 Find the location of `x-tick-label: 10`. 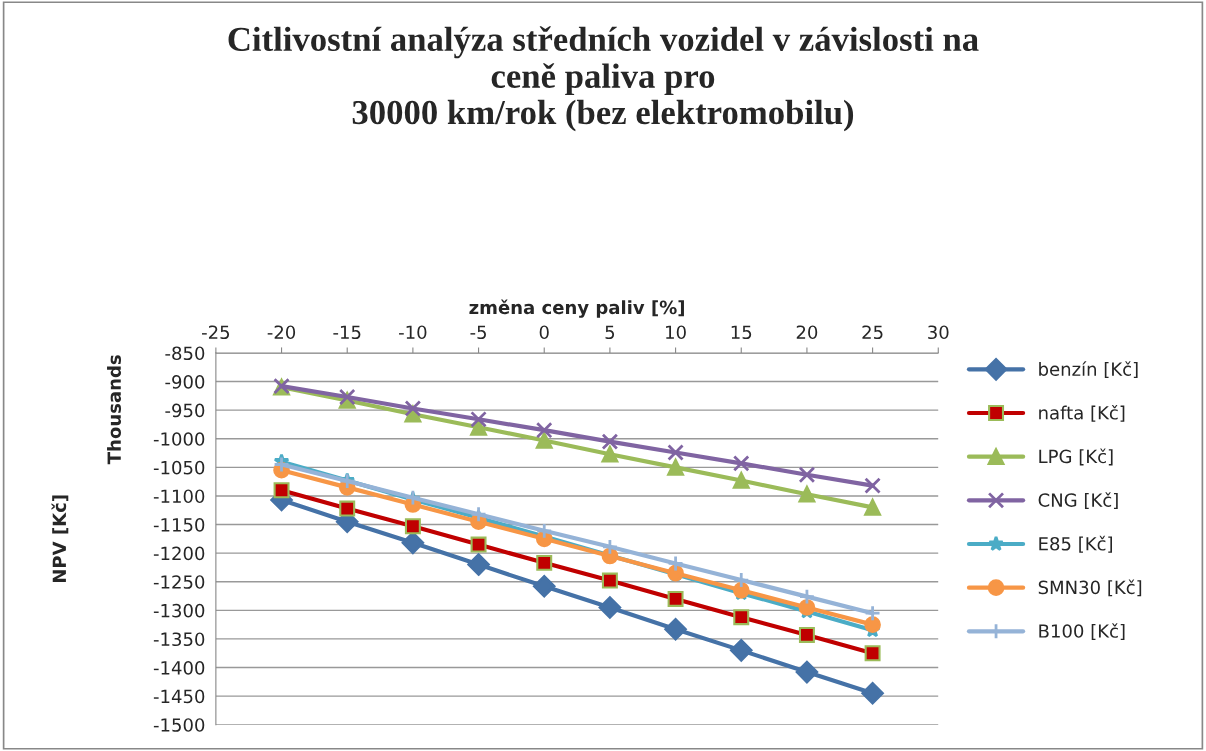

x-tick-label: 10 is located at coordinates (676, 332).